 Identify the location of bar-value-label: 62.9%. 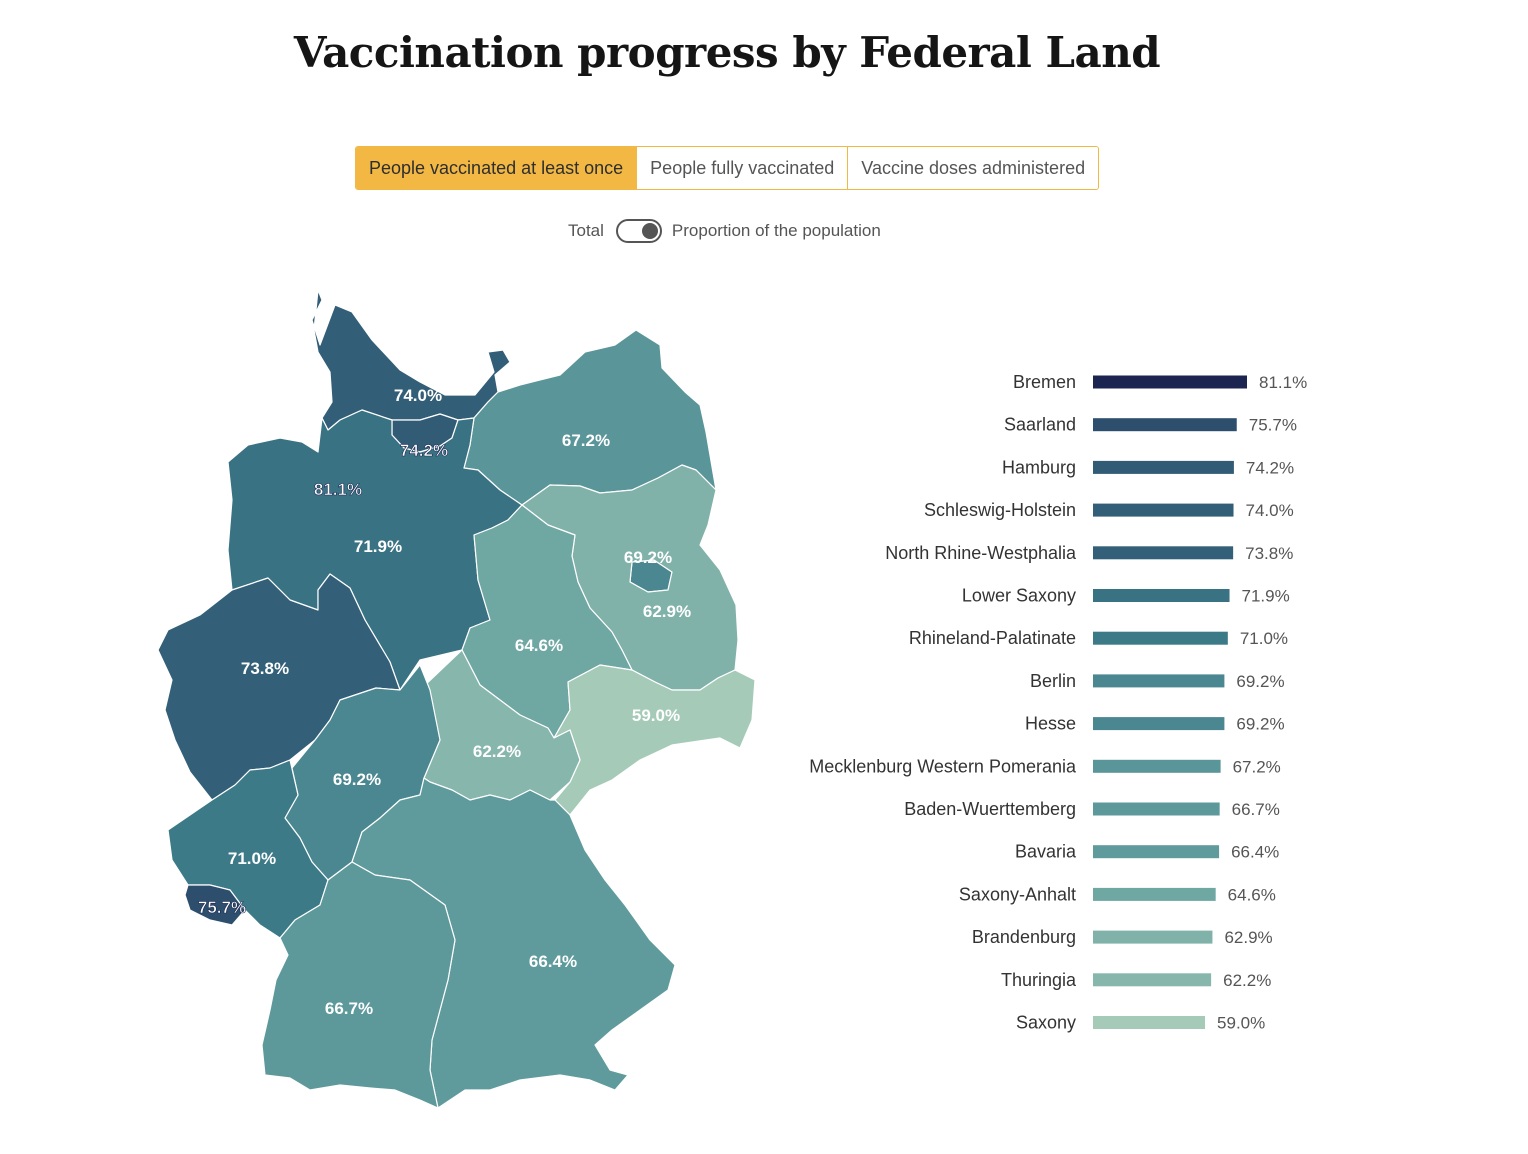
(1248, 937).